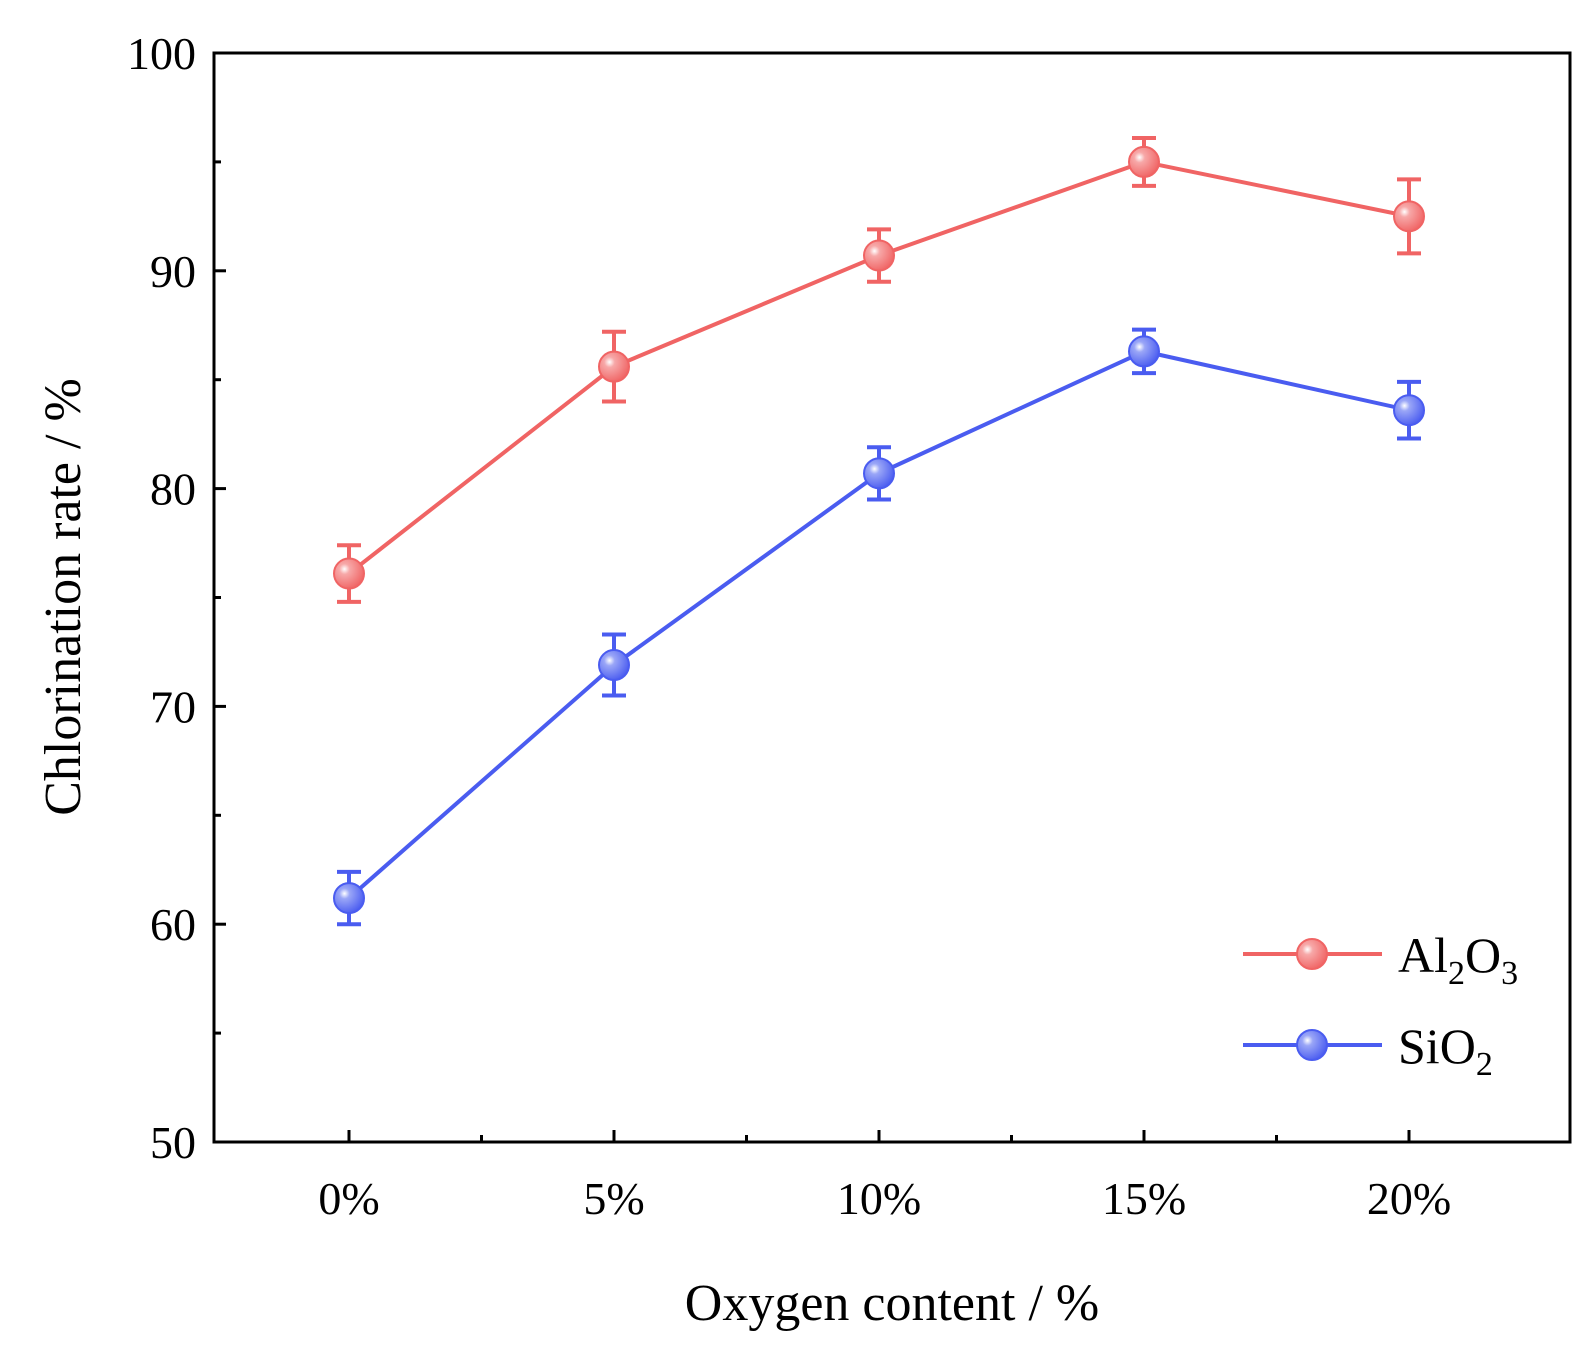 The width and height of the screenshot is (1590, 1358). What do you see at coordinates (892, 1303) in the screenshot?
I see `x-axis-title: Oxygen content / %` at bounding box center [892, 1303].